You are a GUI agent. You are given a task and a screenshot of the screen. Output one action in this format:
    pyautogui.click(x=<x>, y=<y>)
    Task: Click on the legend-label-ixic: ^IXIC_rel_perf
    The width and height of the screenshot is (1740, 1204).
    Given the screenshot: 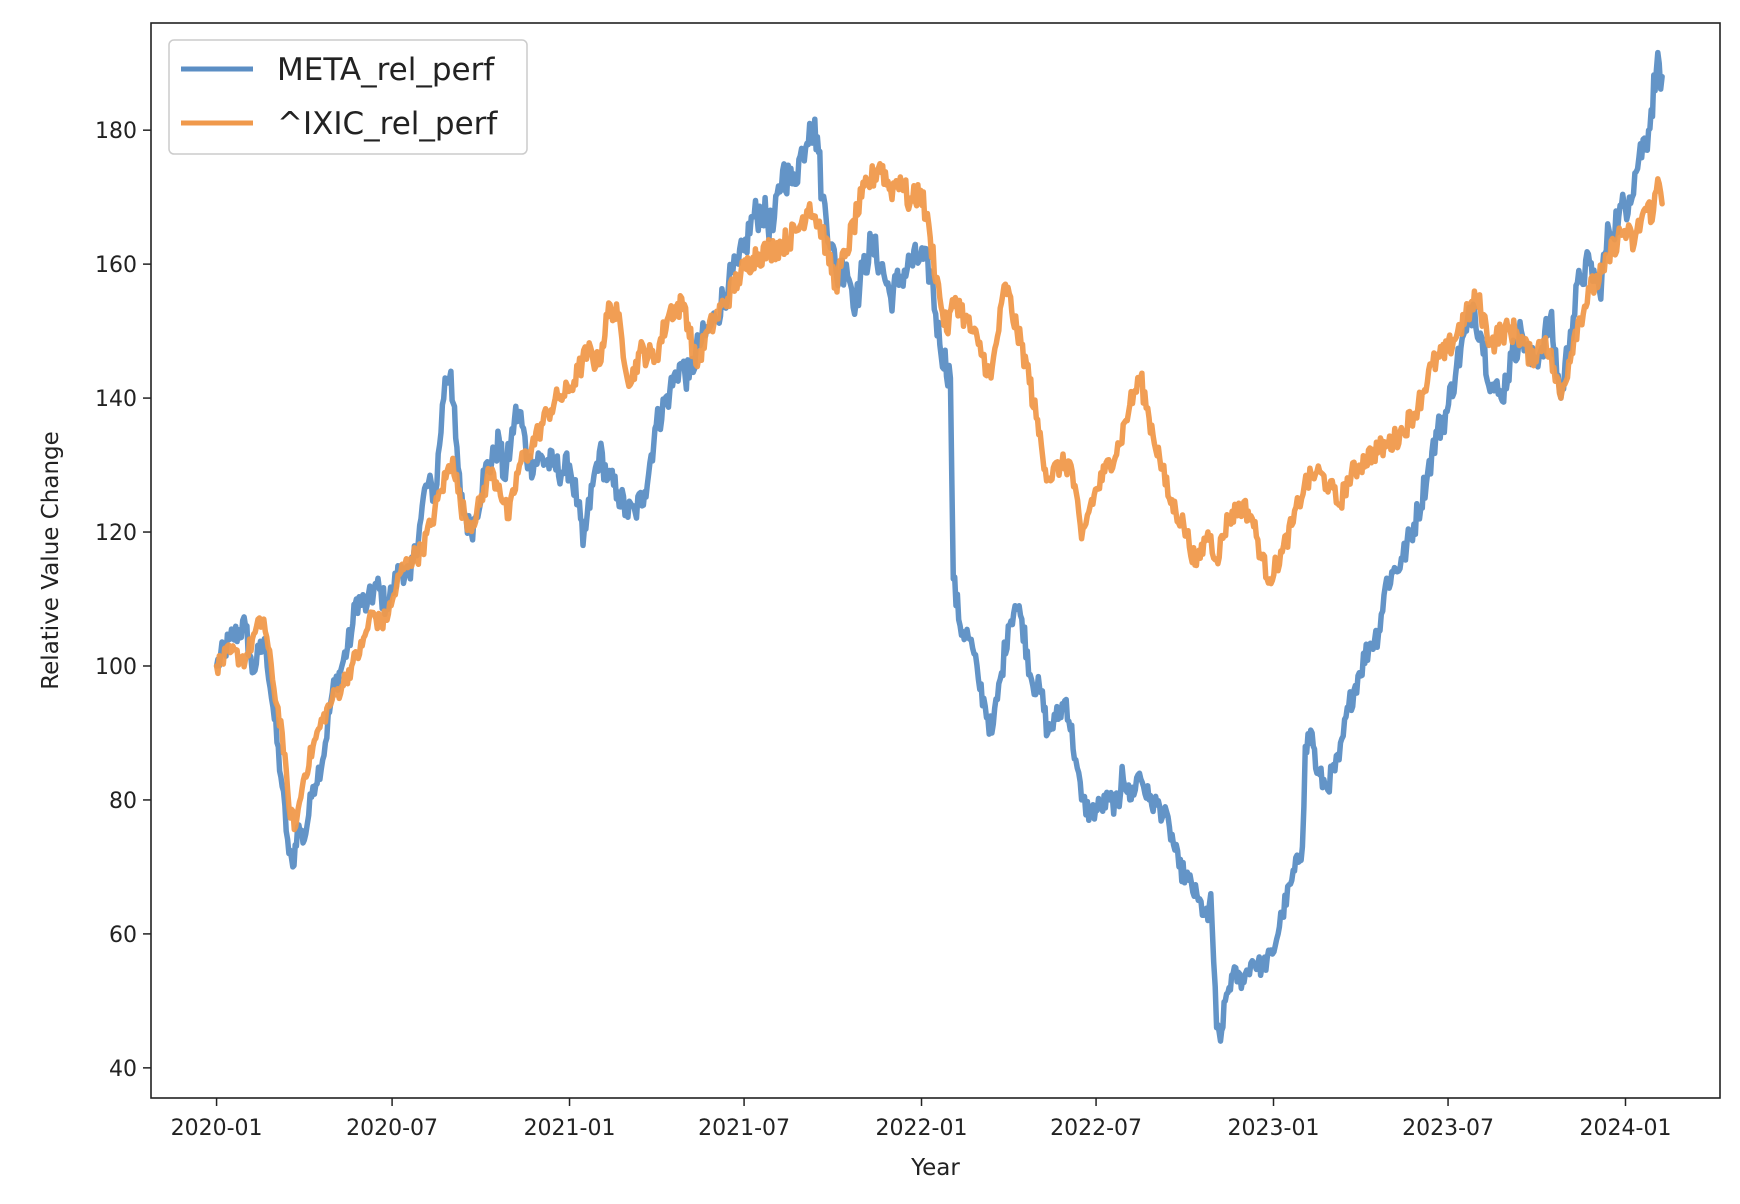 What is the action you would take?
    pyautogui.click(x=387, y=124)
    